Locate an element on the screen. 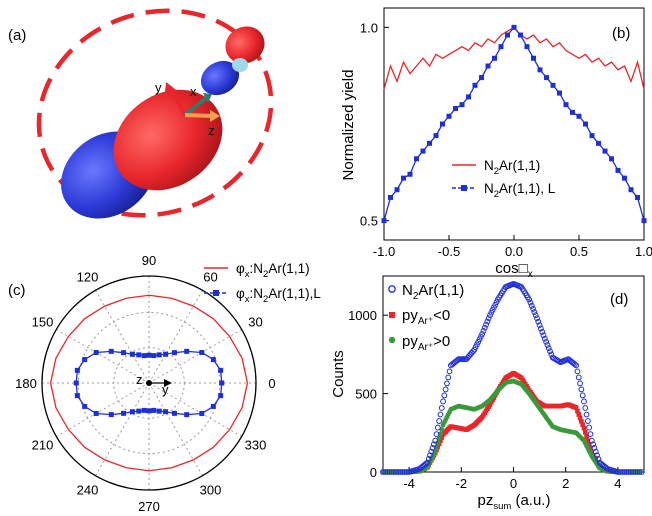 This screenshot has height=516, width=652. panel-d-xtick-label: 2 is located at coordinates (565, 483).